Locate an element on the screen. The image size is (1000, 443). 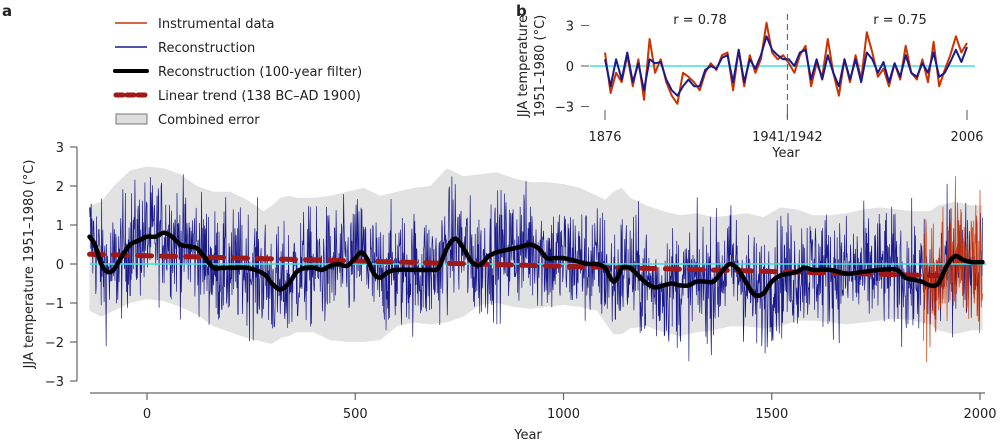
legend-label: Combined error is located at coordinates (209, 120).